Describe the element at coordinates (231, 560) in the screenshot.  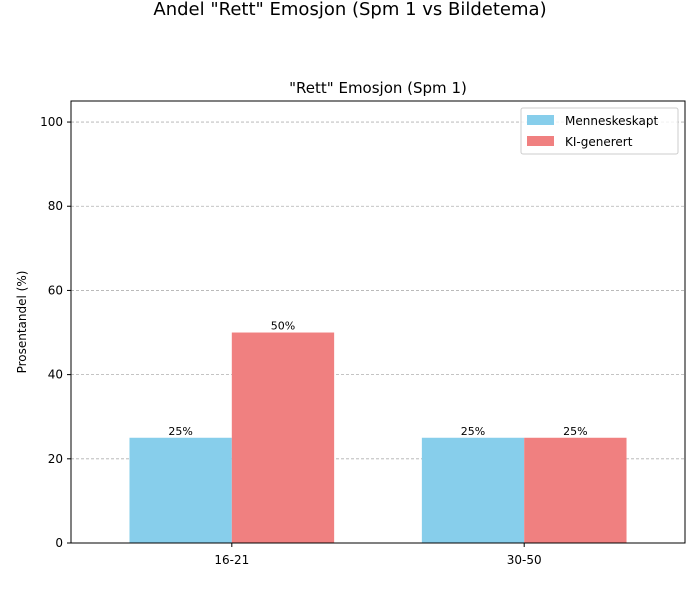
I see `x-tick-label: 16-21` at that location.